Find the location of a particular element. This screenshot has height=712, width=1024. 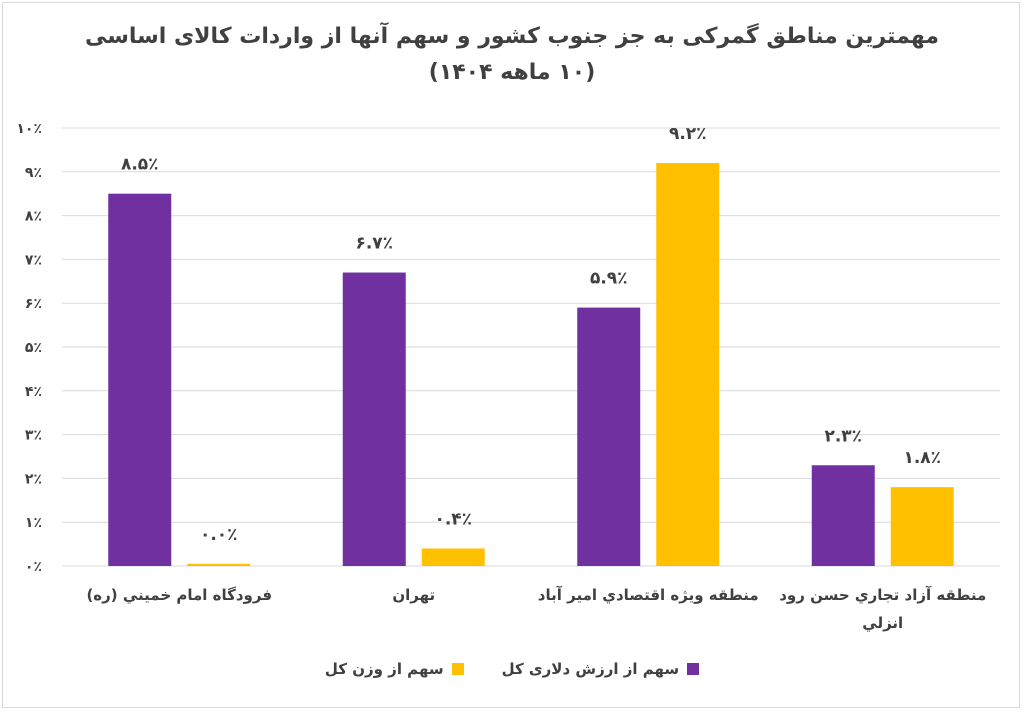

x-category-label: فرودگاه امام خمیني (ره) is located at coordinates (179, 595).